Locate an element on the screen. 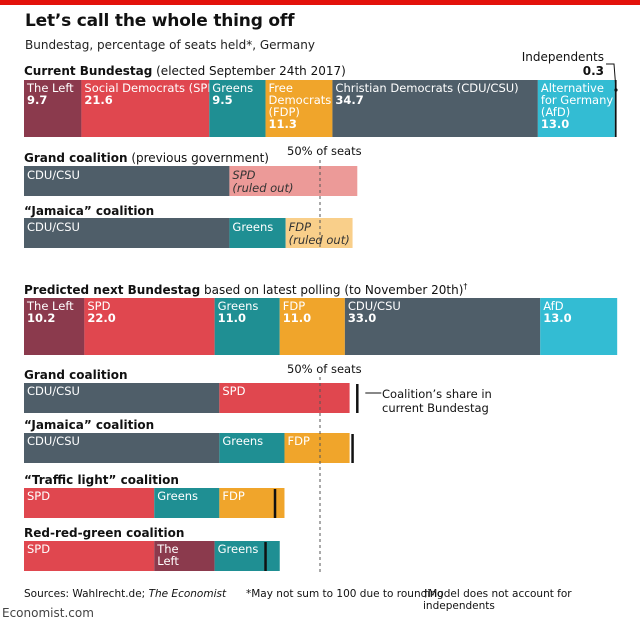 This screenshot has width=640, height=625. independents-dot is located at coordinates (616, 90).